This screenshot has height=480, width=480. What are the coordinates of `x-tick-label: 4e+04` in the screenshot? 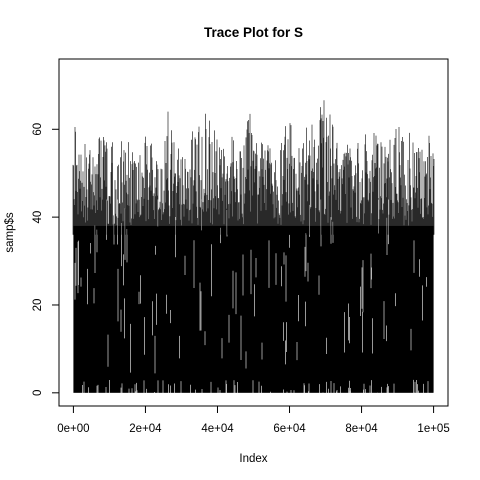 It's located at (217, 429).